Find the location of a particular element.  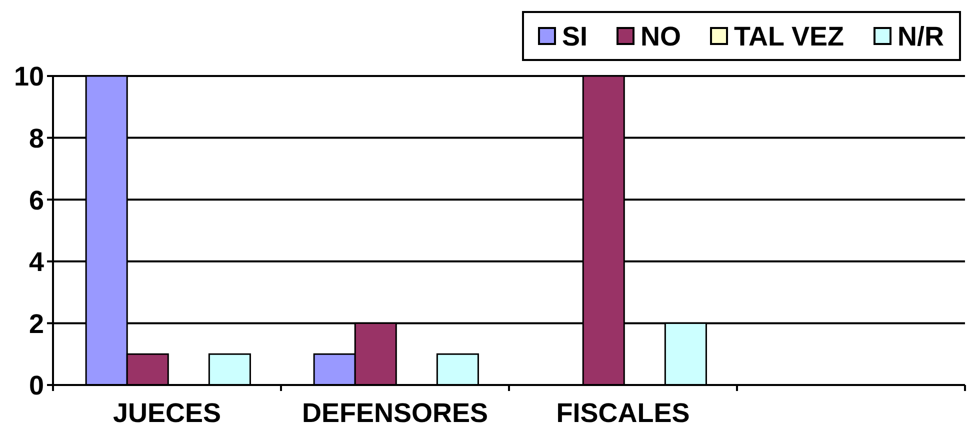

y-tick-label: 6 is located at coordinates (36, 200).